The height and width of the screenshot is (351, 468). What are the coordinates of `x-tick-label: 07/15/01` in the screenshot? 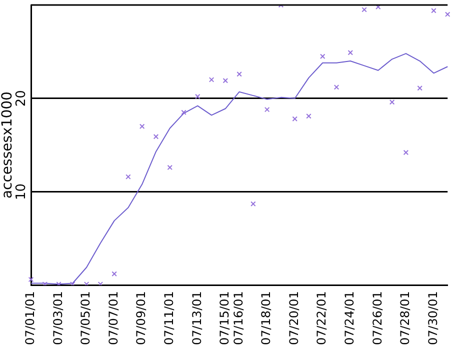 It's located at (225, 318).